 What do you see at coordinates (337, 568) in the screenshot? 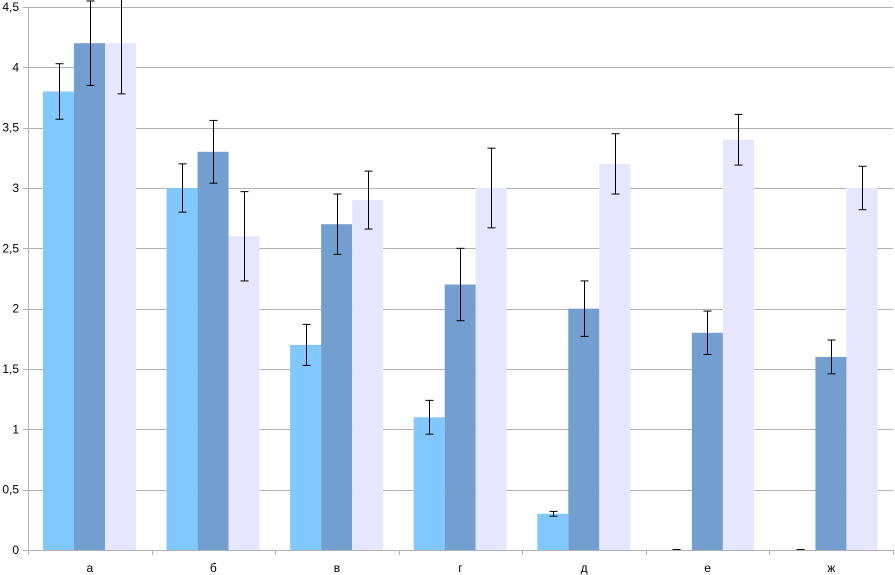
I see `x-tick-label: в` at bounding box center [337, 568].